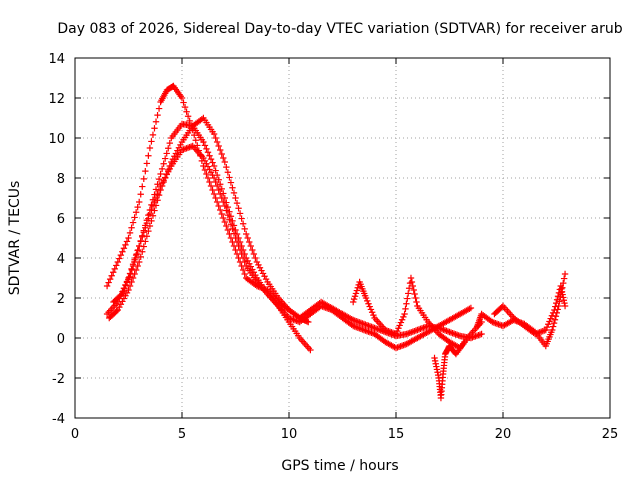 The image size is (640, 480). Describe the element at coordinates (61, 259) in the screenshot. I see `y-tick-label: 4` at that location.